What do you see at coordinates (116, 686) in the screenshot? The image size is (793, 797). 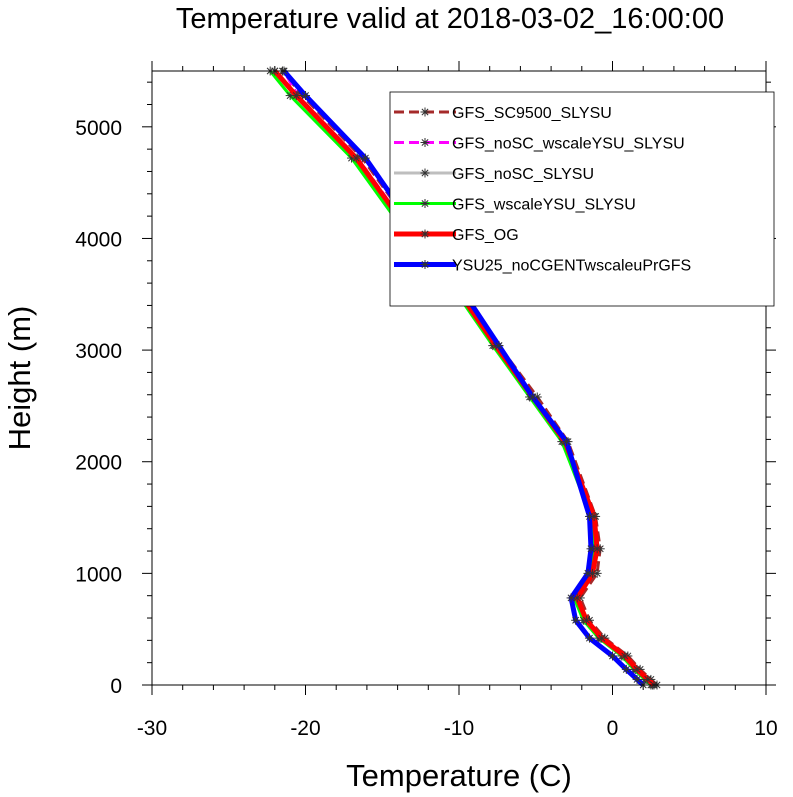 I see `y-tick-label: 0` at bounding box center [116, 686].